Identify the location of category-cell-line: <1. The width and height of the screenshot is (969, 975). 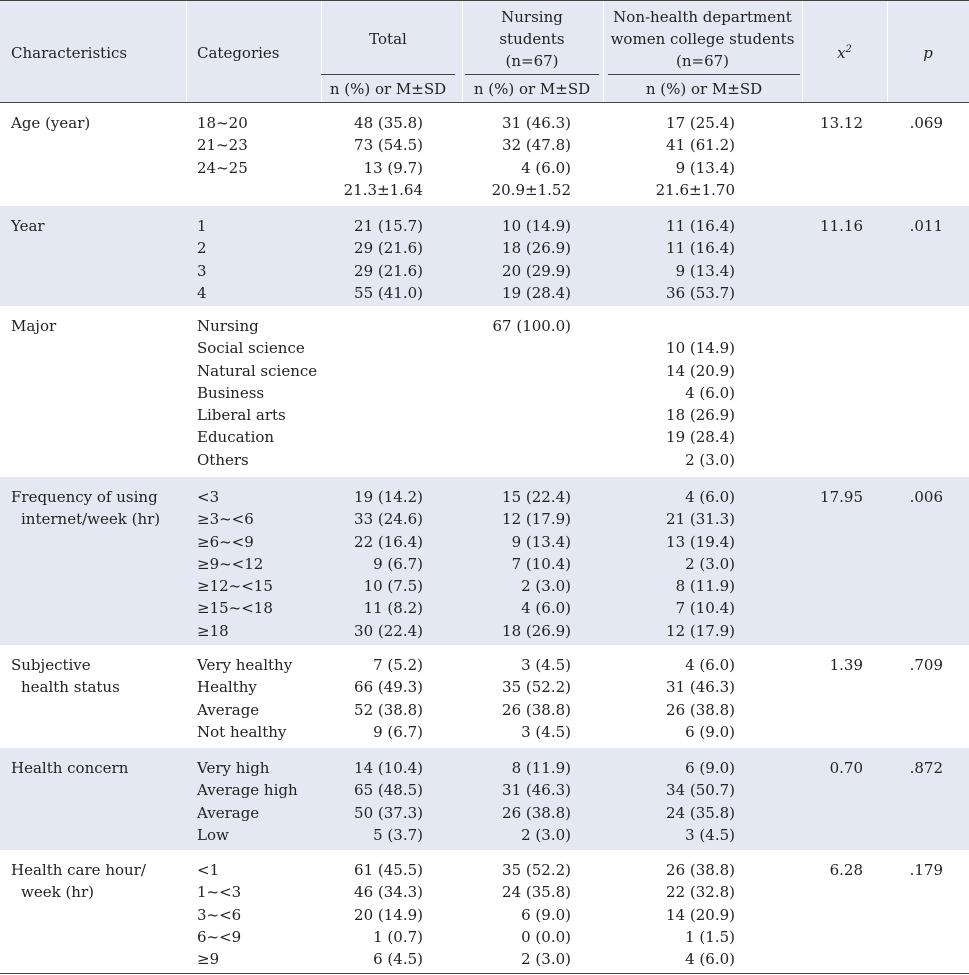
(208, 870).